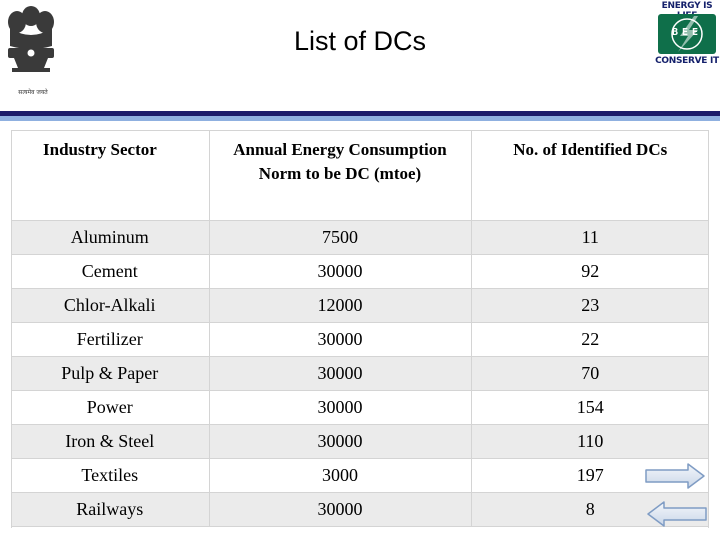 This screenshot has width=720, height=540. I want to click on cell-norm: 3000, so click(340, 475).